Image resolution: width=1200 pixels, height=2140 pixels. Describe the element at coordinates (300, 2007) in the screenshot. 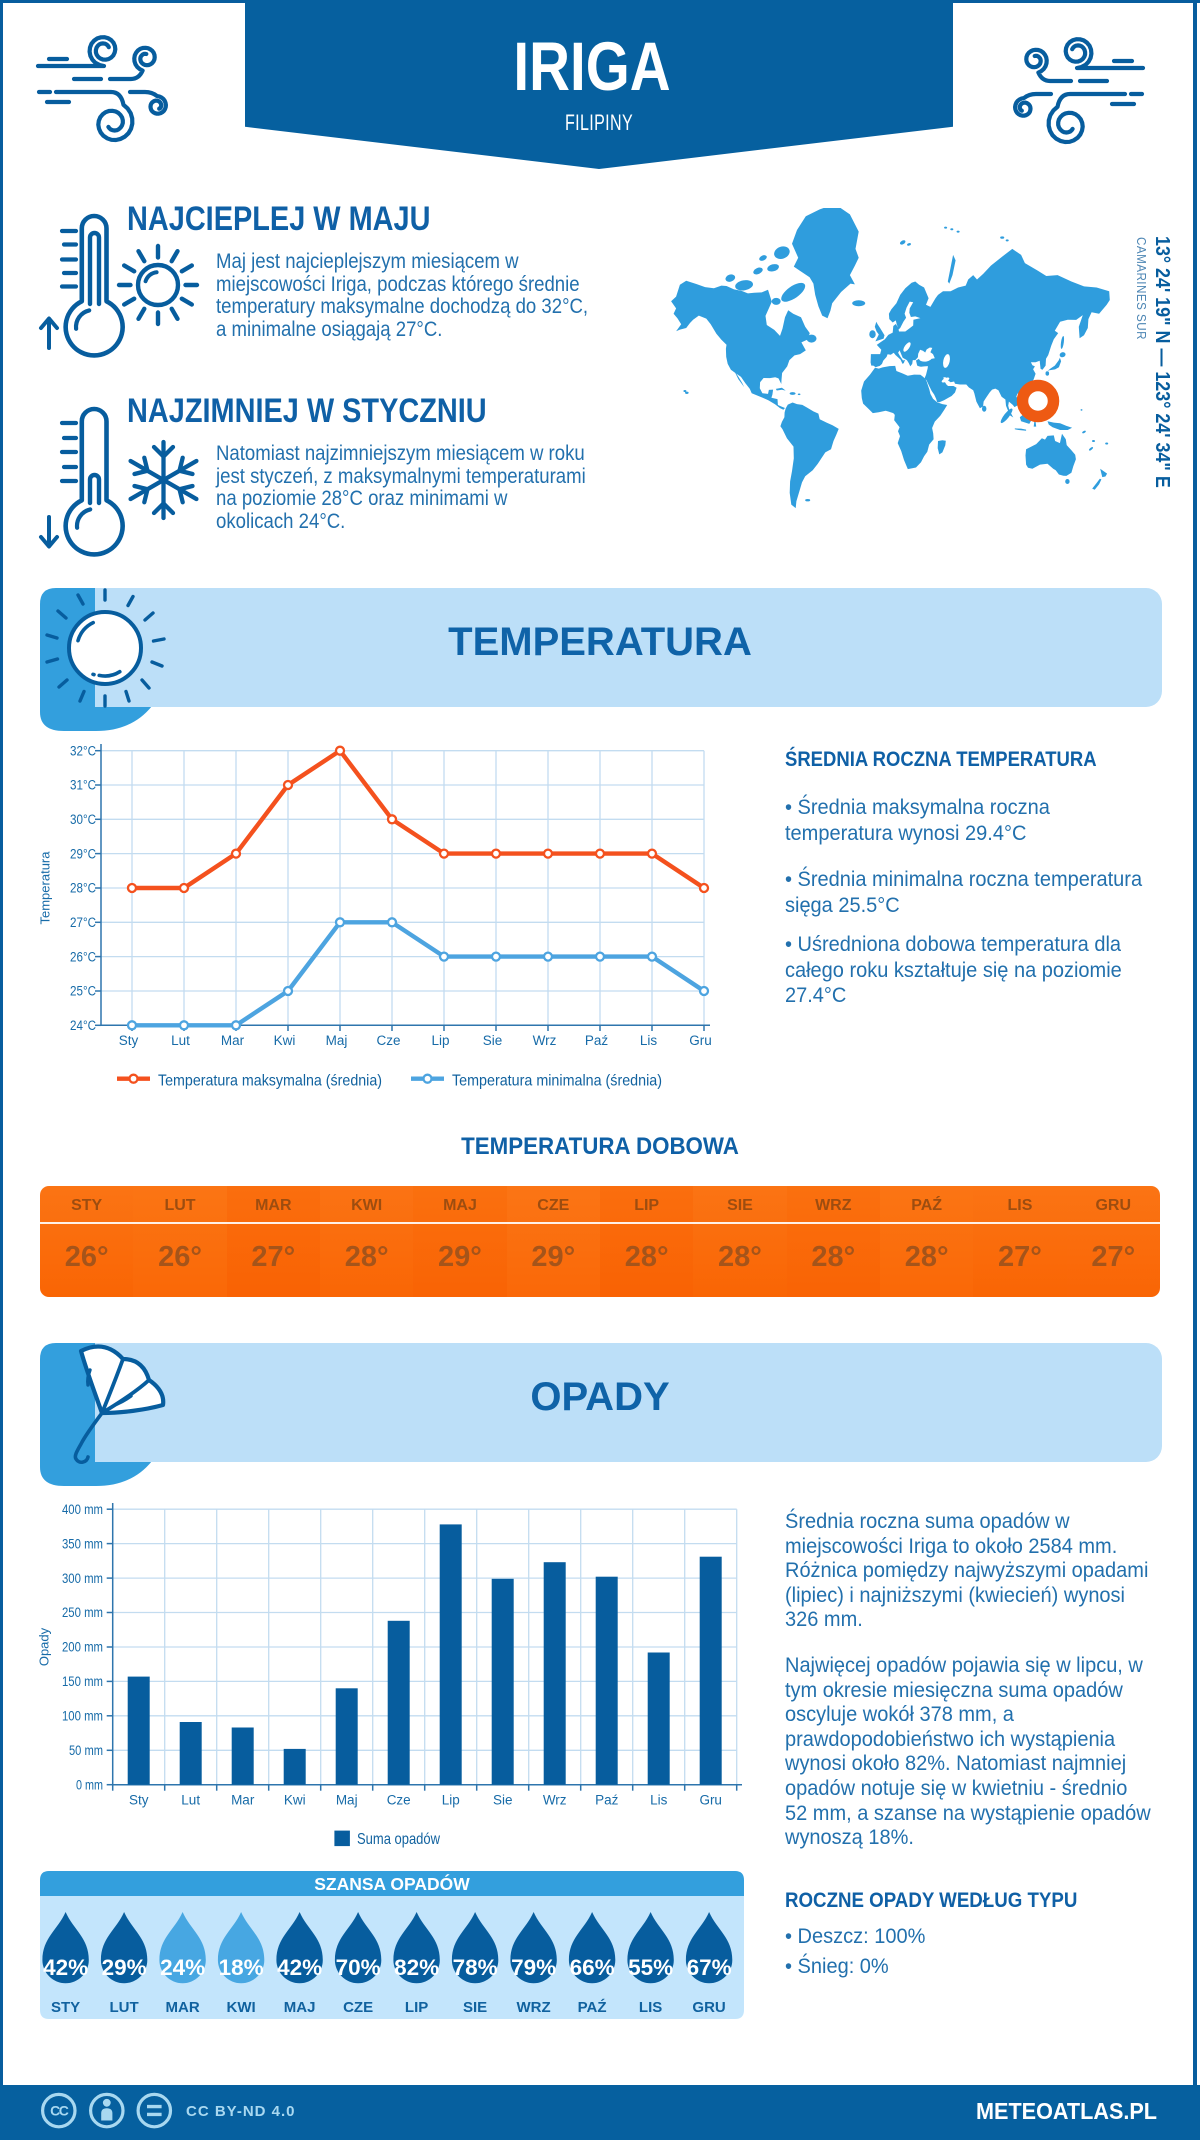

I see `svg-text: MAJ` at that location.